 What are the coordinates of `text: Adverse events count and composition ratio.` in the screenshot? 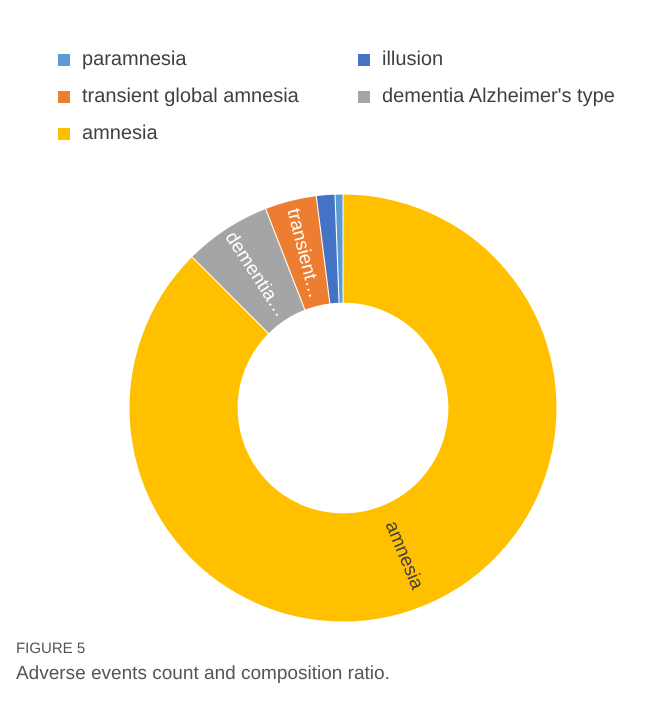 It's located at (203, 674).